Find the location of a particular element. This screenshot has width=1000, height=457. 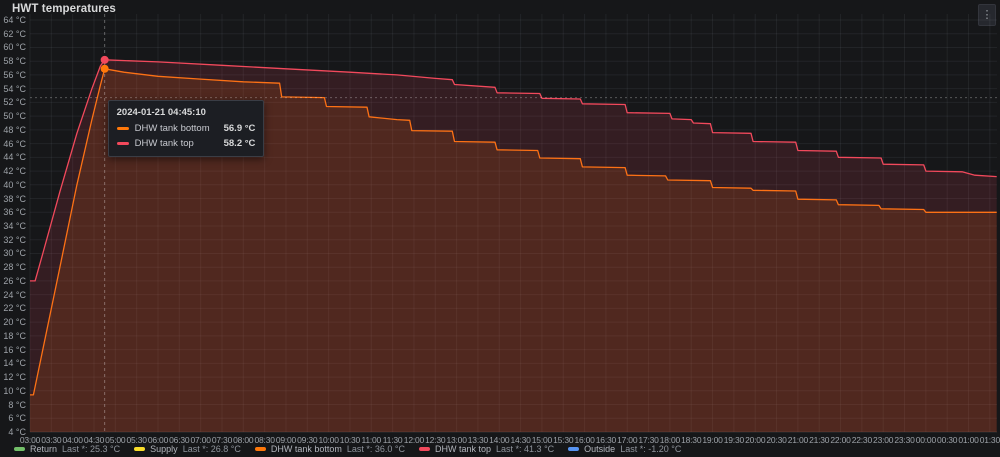

x-tick-label: 14:00 is located at coordinates (499, 440).